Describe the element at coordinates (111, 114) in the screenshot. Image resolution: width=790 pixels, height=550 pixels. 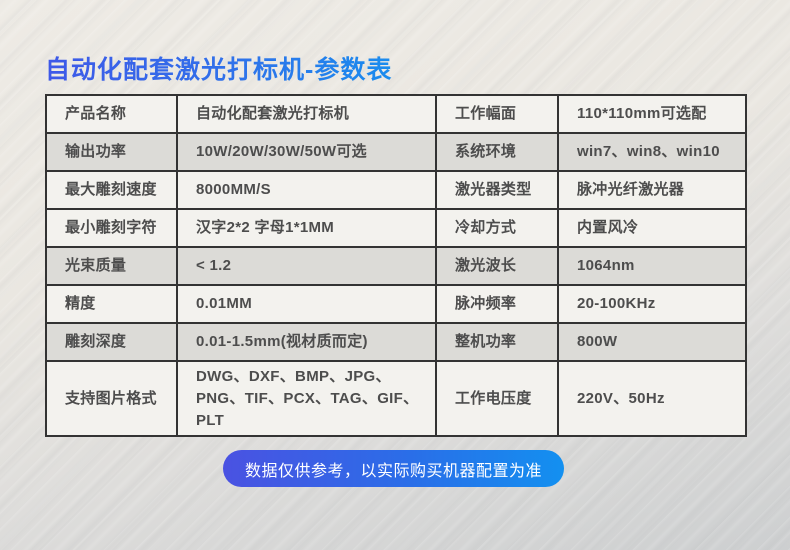
I see `spec-label-cell: 产品名称` at that location.